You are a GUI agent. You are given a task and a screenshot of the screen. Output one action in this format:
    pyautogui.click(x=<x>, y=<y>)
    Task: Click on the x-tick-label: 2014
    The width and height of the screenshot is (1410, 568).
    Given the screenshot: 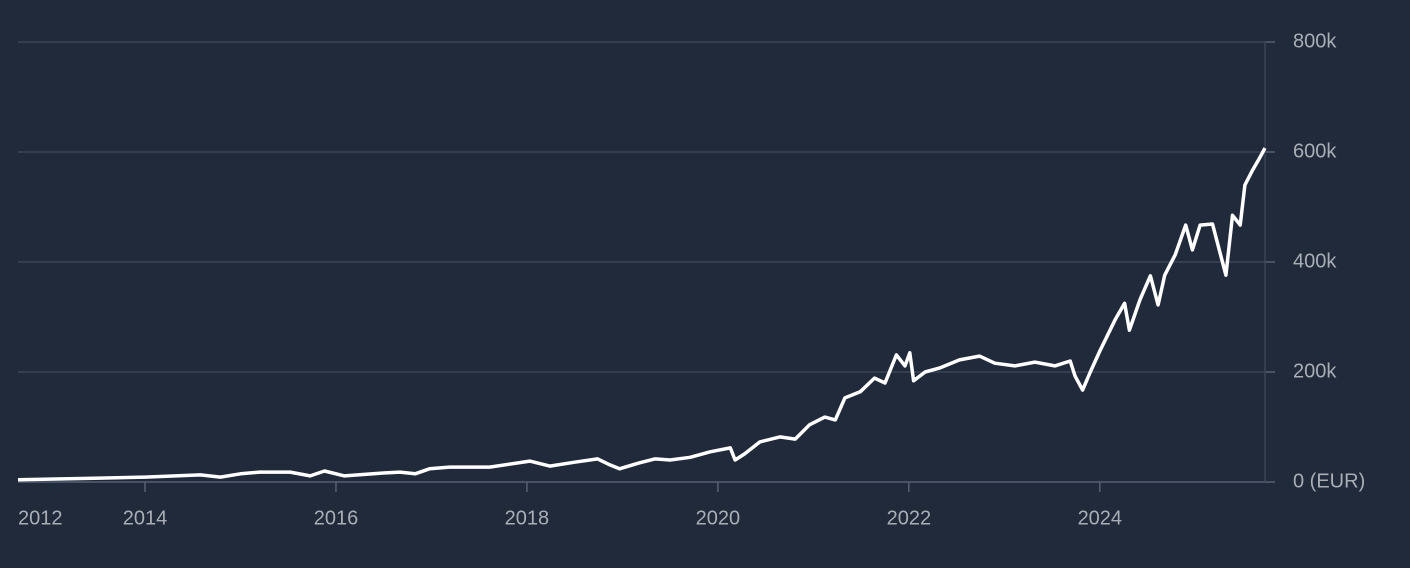 What is the action you would take?
    pyautogui.click(x=145, y=518)
    